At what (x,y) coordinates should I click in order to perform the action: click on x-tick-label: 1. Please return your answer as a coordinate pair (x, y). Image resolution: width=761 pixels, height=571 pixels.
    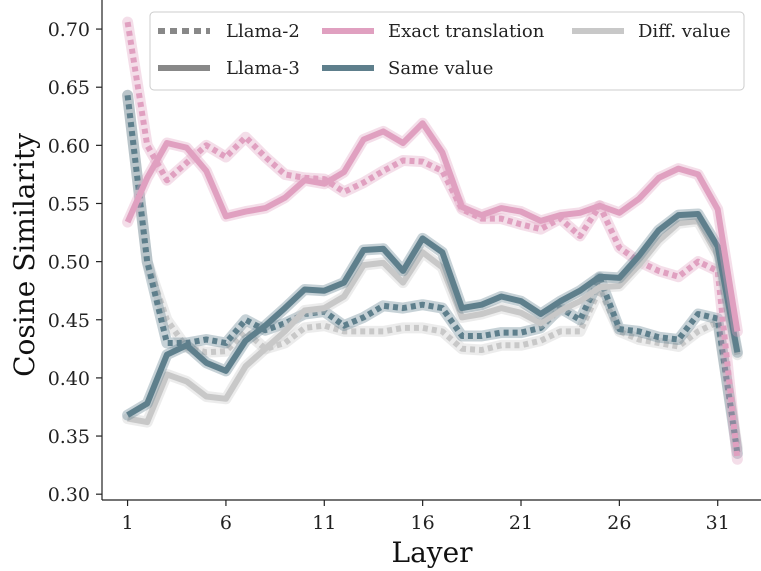
    Looking at the image, I should click on (128, 523).